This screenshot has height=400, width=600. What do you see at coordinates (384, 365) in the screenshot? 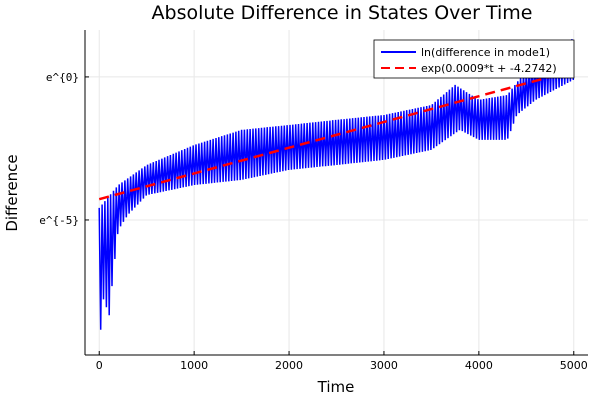
I see `x-tick-label: 3000` at bounding box center [384, 365].